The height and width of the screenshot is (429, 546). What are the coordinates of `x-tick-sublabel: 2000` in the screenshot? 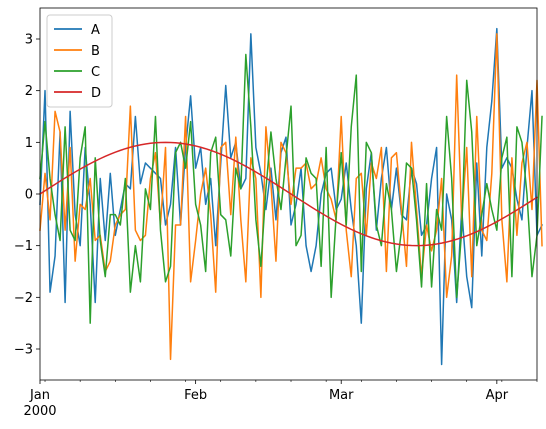 It's located at (39, 411).